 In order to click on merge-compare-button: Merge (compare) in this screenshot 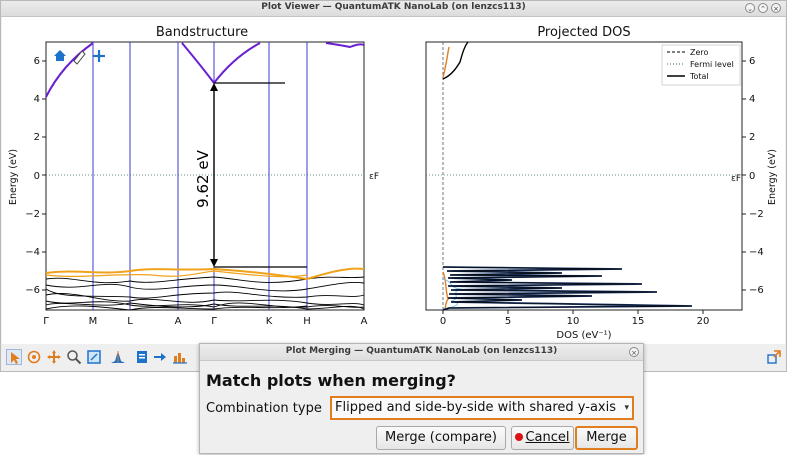, I will do `click(441, 438)`.